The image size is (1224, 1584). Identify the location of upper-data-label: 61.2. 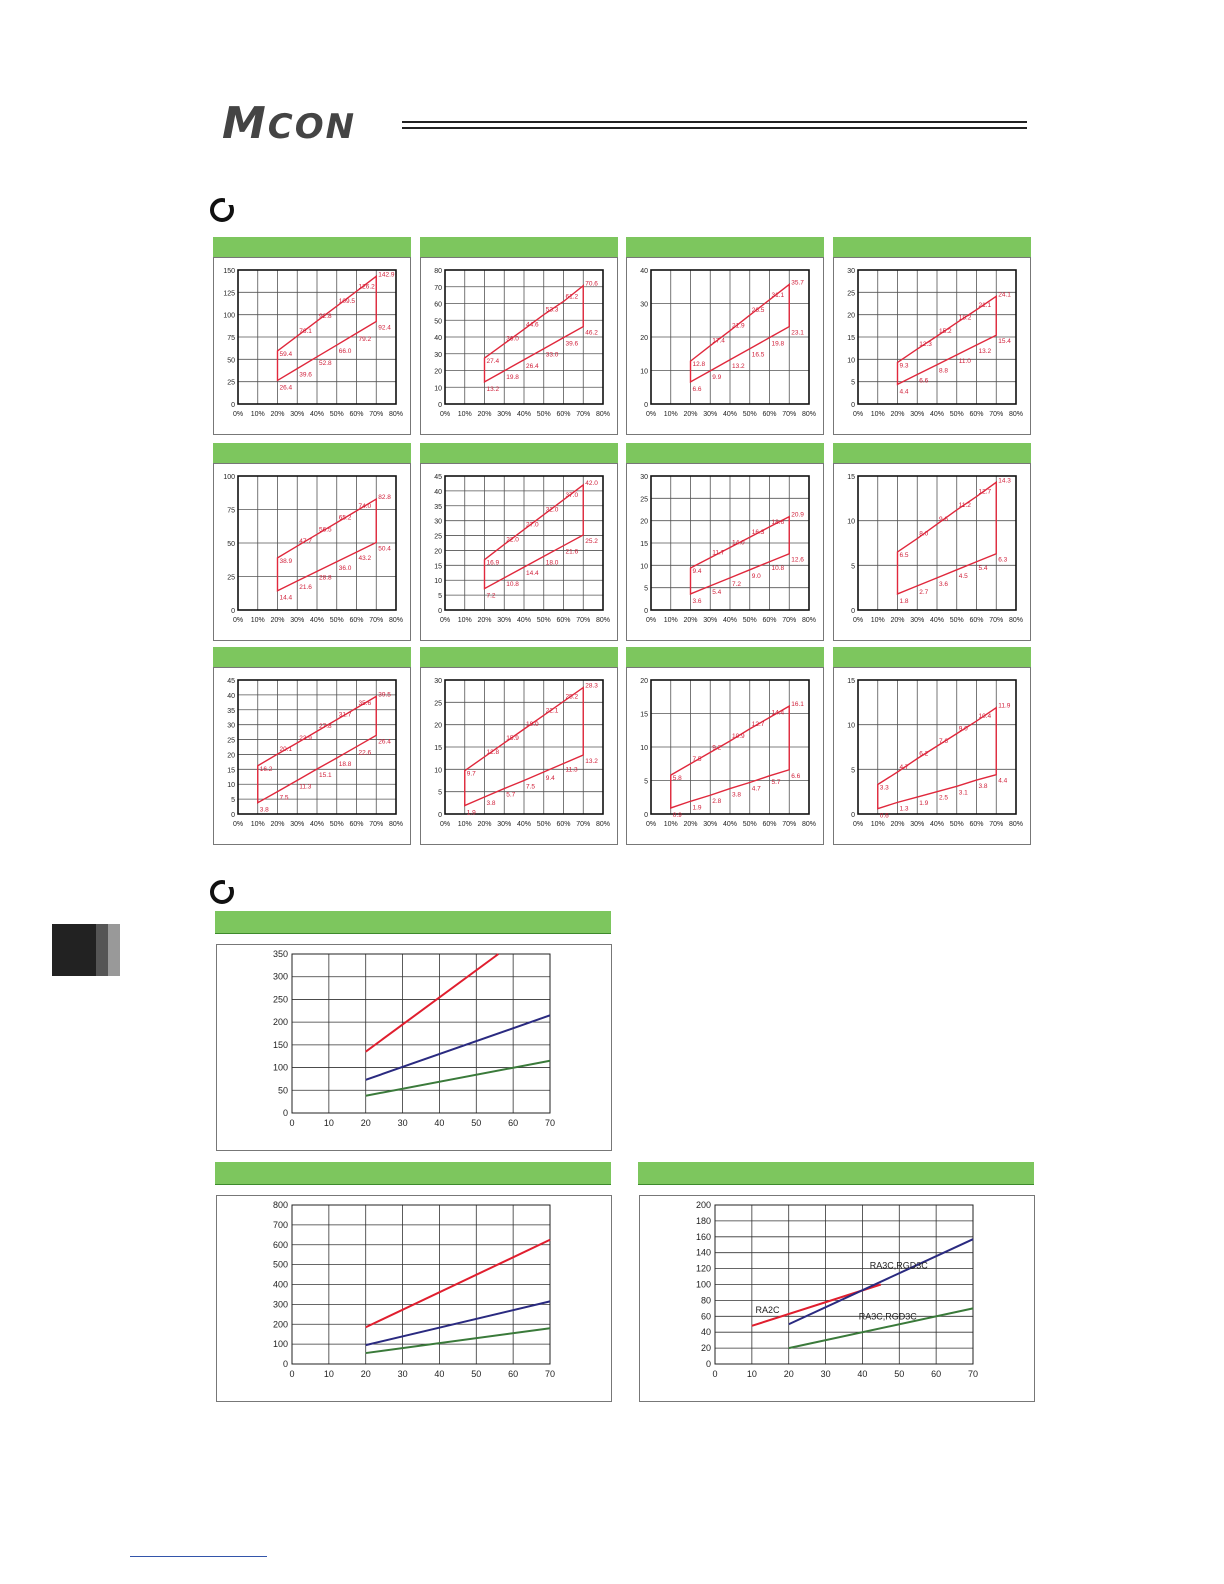
(572, 296).